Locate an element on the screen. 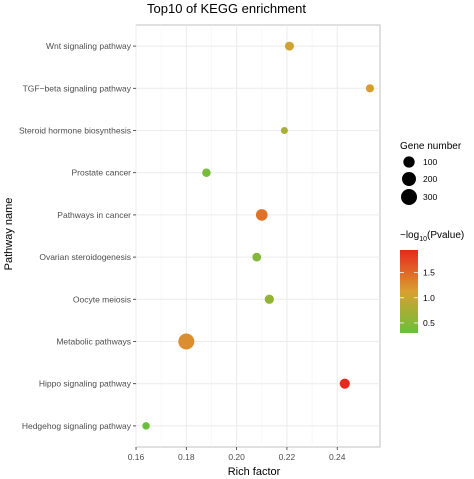 Image resolution: width=474 pixels, height=479 pixels. x-tick-label: 0.16 is located at coordinates (136, 457).